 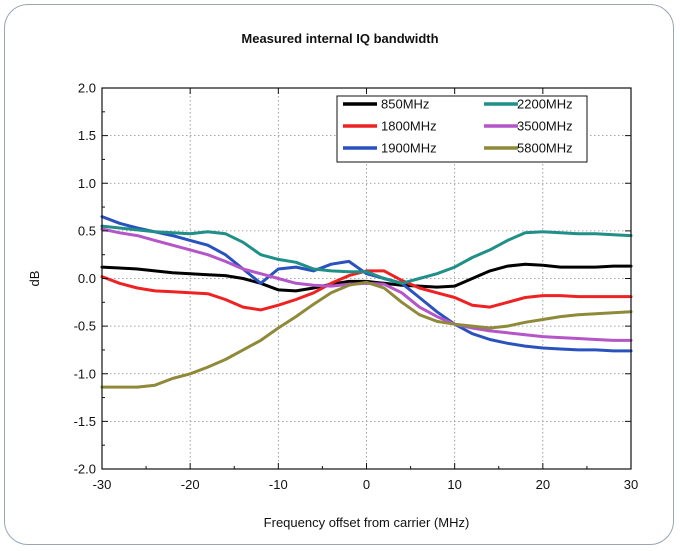 What do you see at coordinates (87, 183) in the screenshot?
I see `y-tick-label: 1.0` at bounding box center [87, 183].